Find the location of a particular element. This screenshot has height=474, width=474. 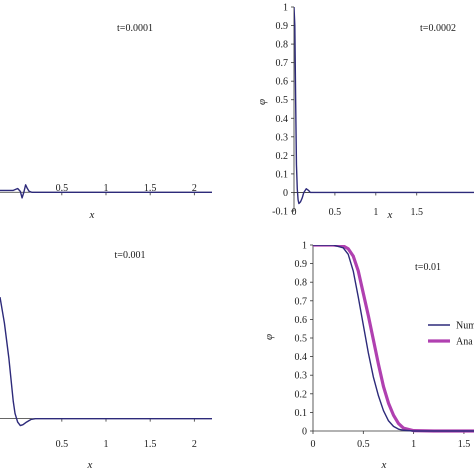

time-annotation: t=0.0001 is located at coordinates (135, 28).